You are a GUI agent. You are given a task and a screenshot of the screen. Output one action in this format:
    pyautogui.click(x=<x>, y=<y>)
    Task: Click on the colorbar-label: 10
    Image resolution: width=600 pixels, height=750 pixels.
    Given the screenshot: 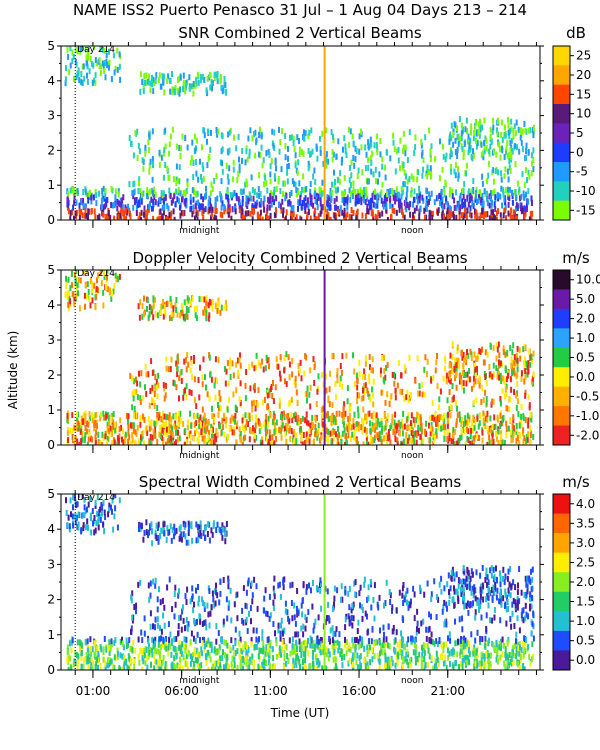 What is the action you would take?
    pyautogui.click(x=583, y=114)
    